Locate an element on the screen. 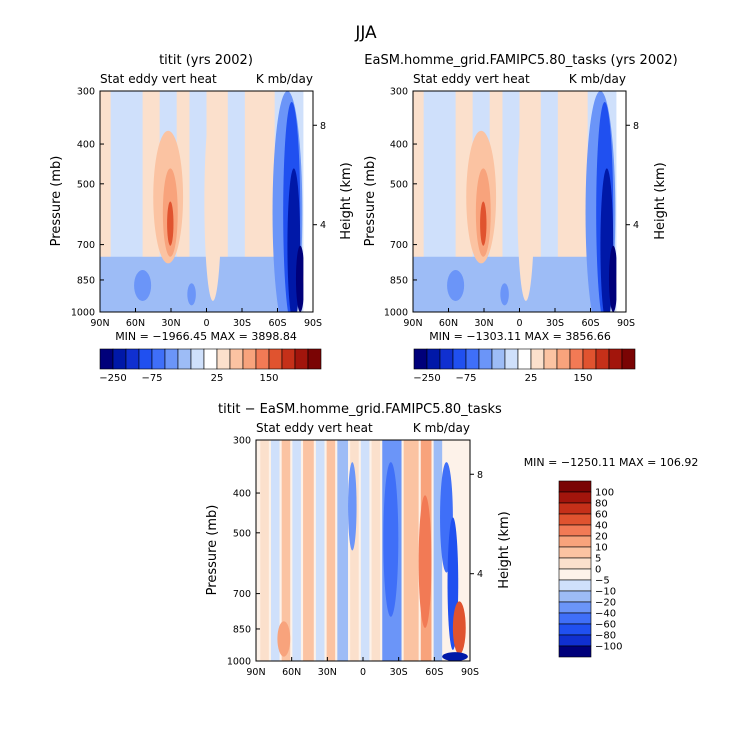  diff-title: titit − EaSM.homme_grid.FAMIPC5.80_tasks is located at coordinates (360, 409).